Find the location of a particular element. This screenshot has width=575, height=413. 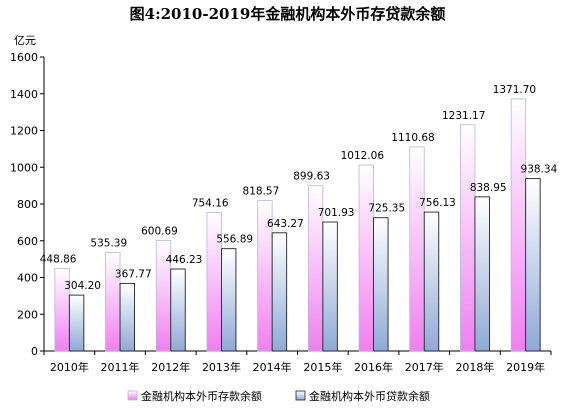

data-label-deposits: 1110.68 is located at coordinates (412, 138).